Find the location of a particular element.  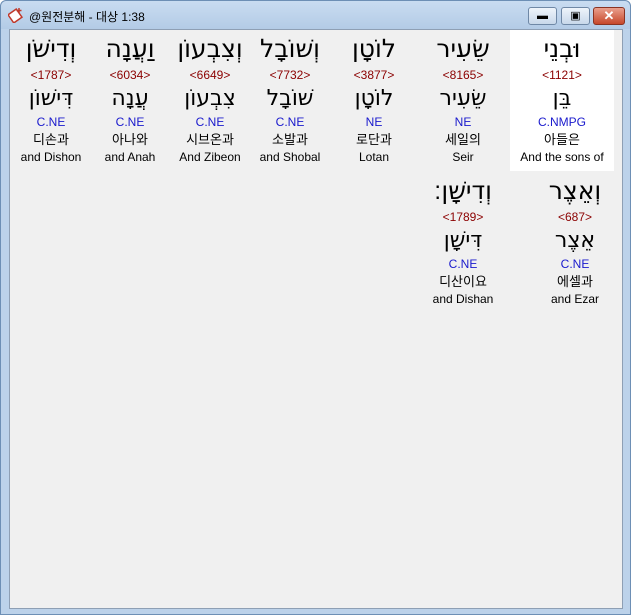

hebrew-word: וְאֵצֶר is located at coordinates (575, 190).